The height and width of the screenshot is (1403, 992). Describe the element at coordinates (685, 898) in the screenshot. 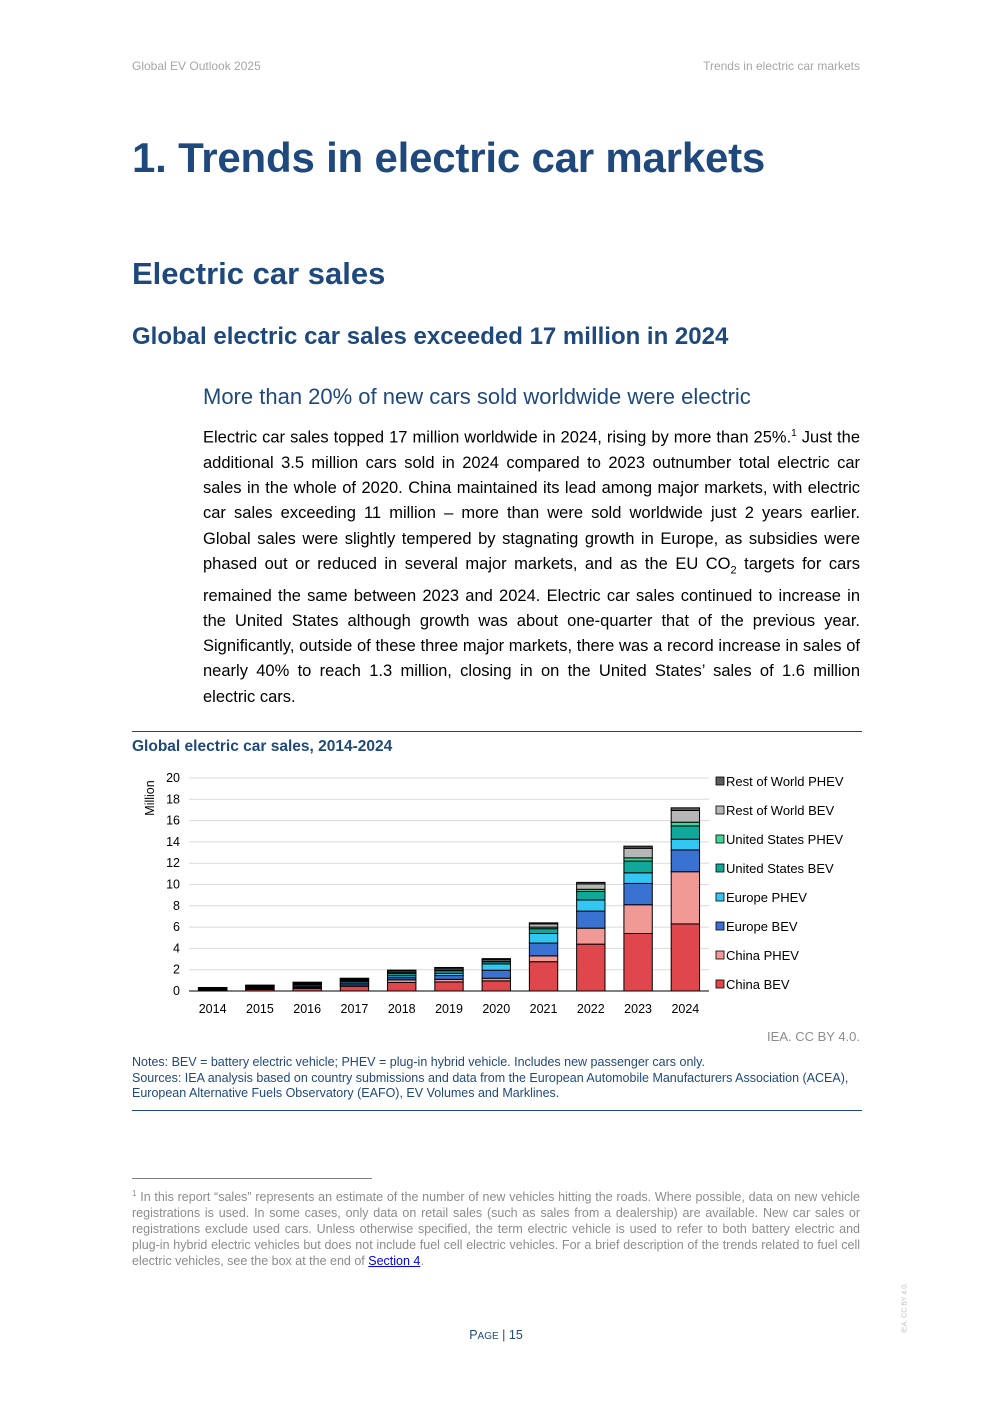

I see `bar-segment-china-phev-2024` at that location.